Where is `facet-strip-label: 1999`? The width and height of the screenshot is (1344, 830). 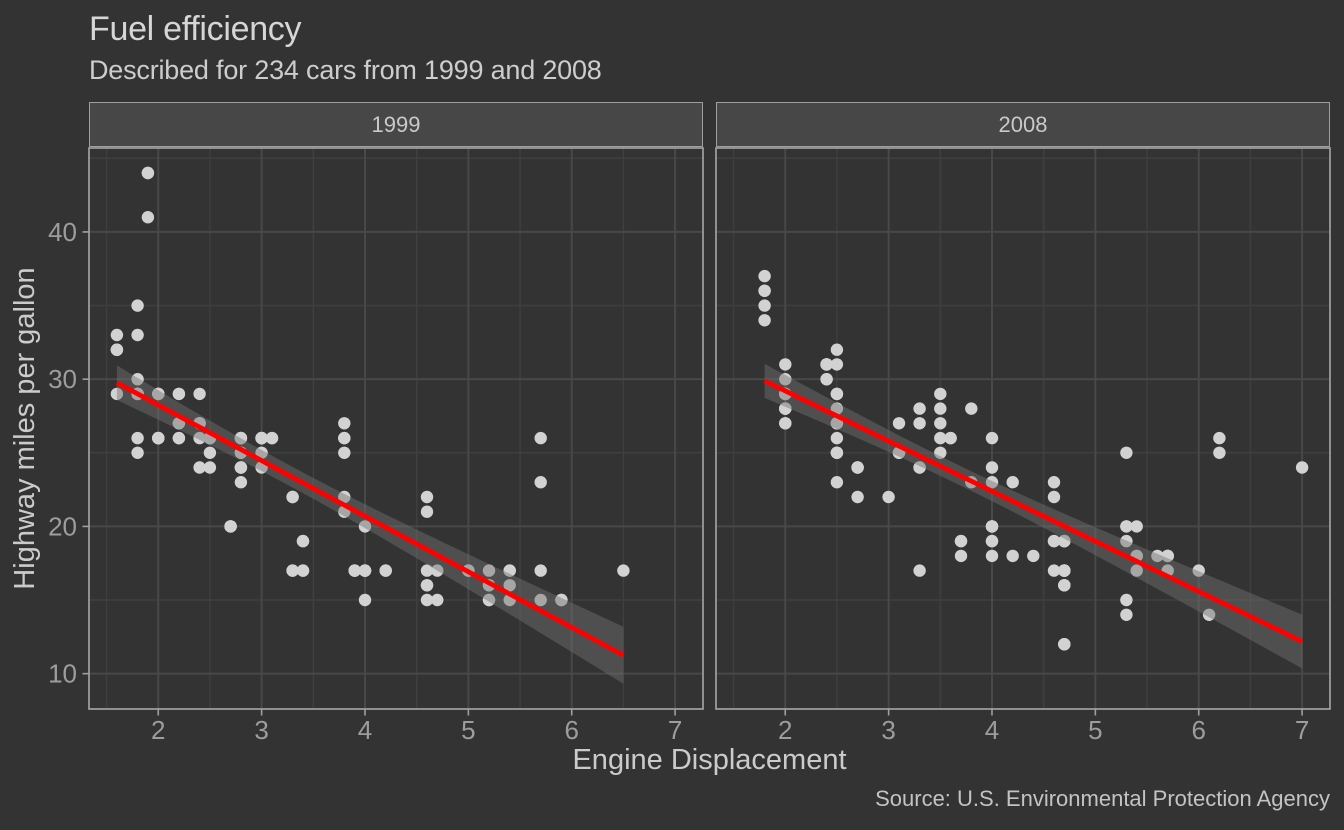 facet-strip-label: 1999 is located at coordinates (396, 124).